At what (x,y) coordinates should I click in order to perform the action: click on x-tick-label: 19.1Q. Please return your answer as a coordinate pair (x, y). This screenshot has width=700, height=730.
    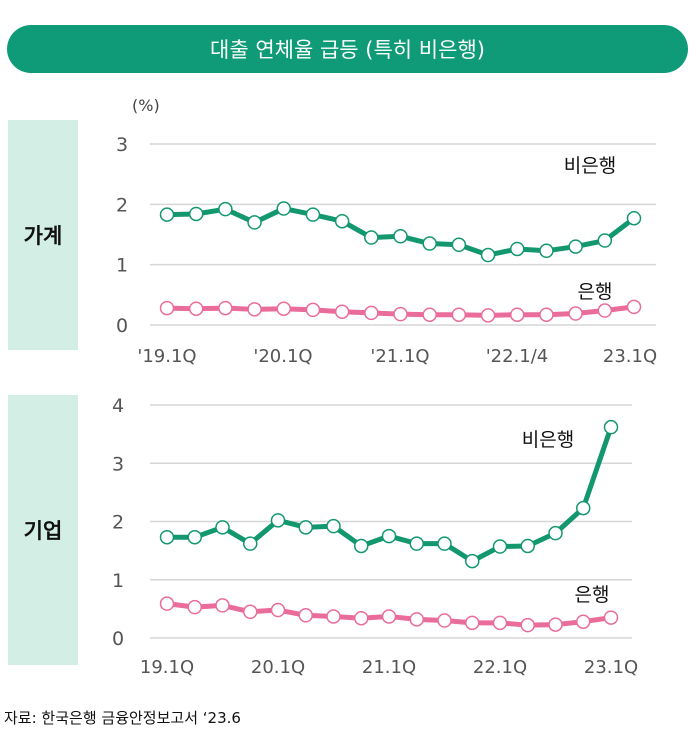
    Looking at the image, I should click on (167, 667).